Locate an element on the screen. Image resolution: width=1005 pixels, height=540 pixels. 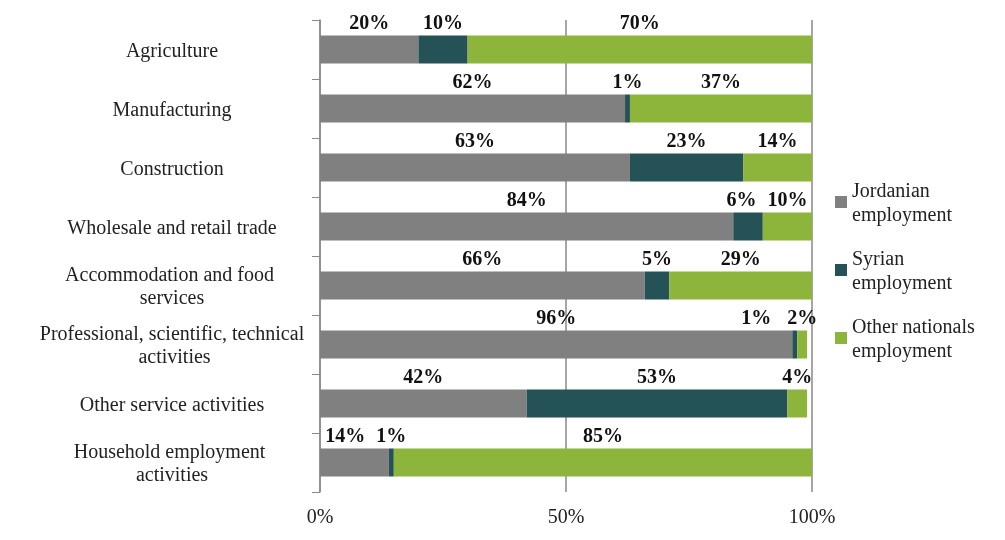
data-label: 53% is located at coordinates (657, 375).